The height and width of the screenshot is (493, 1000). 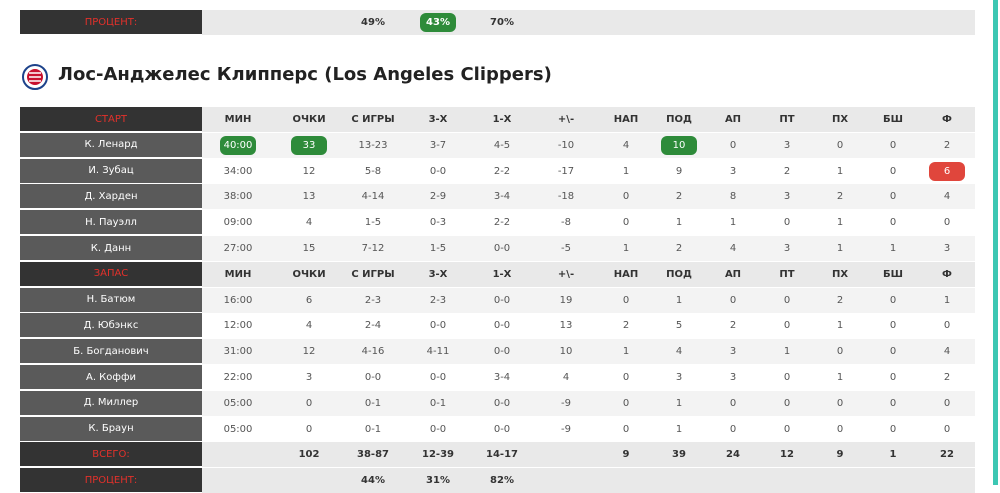 I want to click on stat-cell: 14-17, so click(x=502, y=455).